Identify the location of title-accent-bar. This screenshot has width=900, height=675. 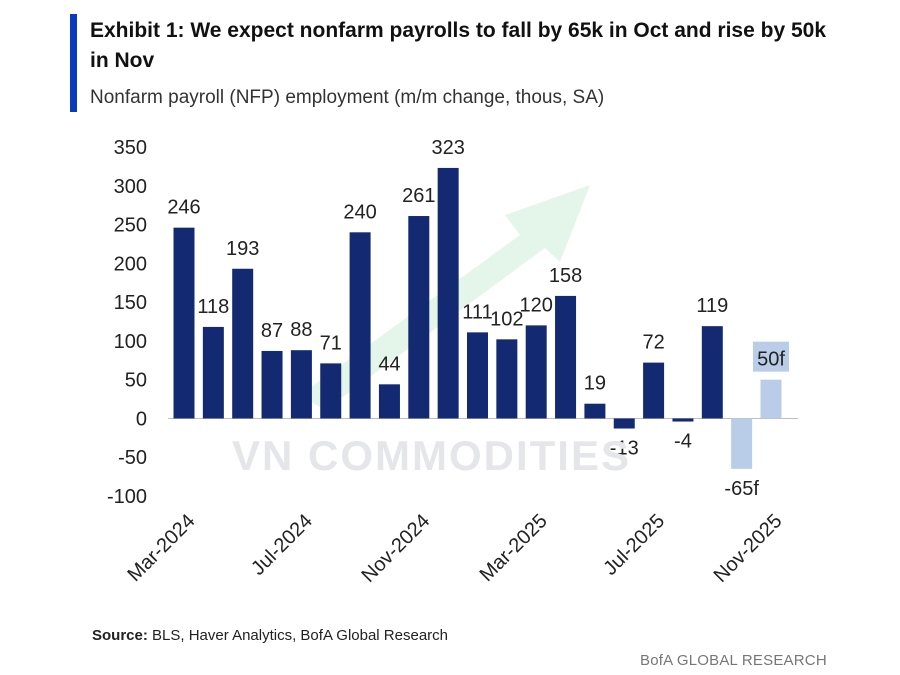
(73, 63).